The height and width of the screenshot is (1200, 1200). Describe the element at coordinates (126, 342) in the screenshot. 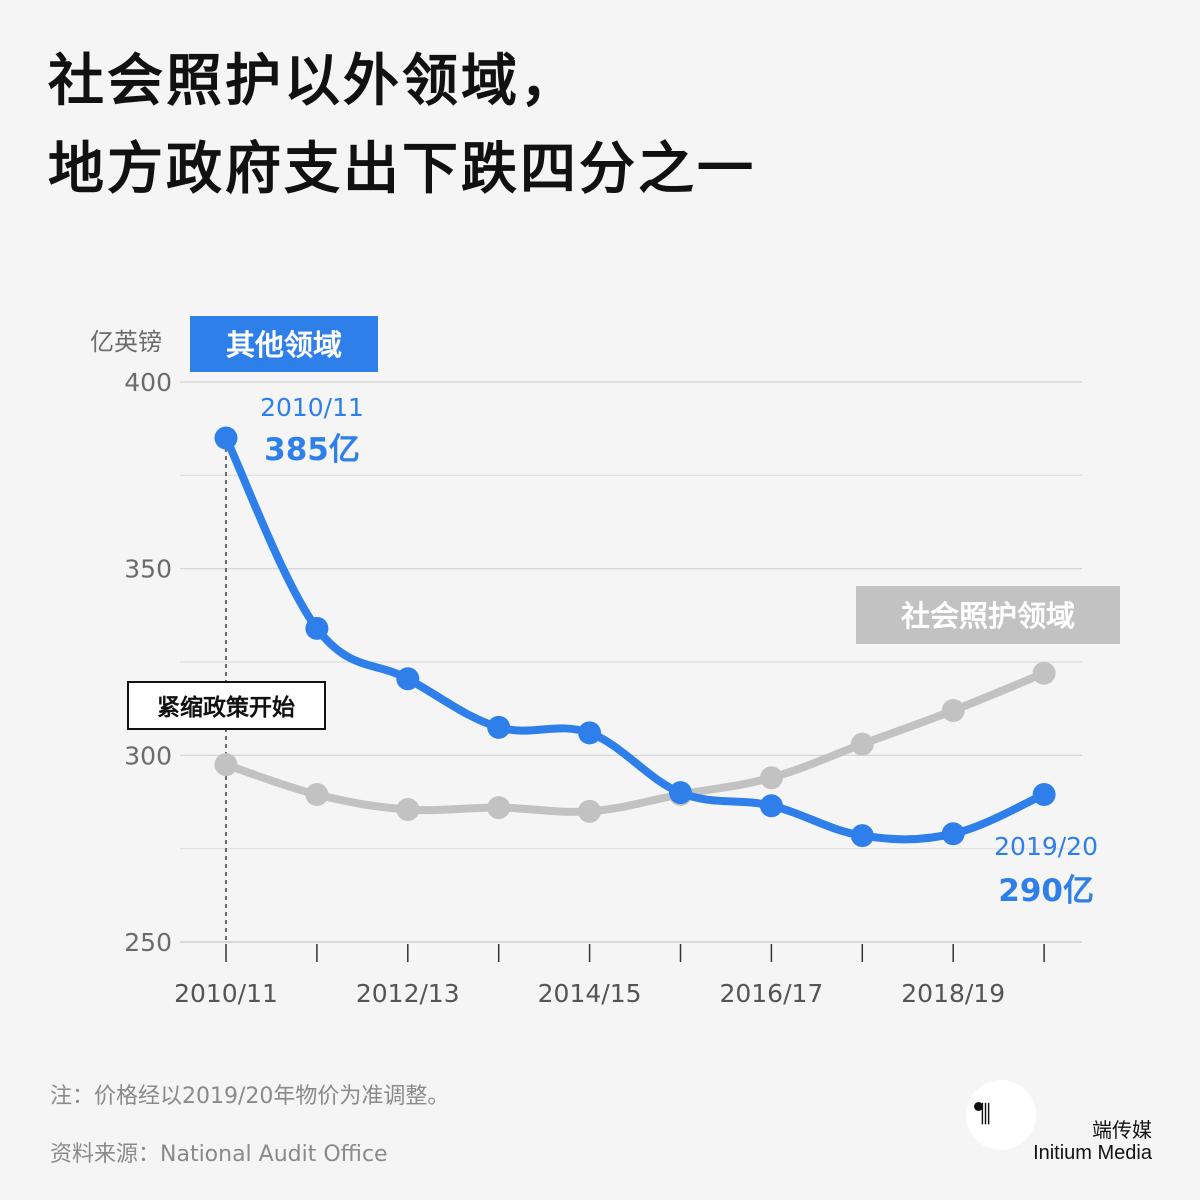

I see `y-axis-label: 亿英镑` at that location.